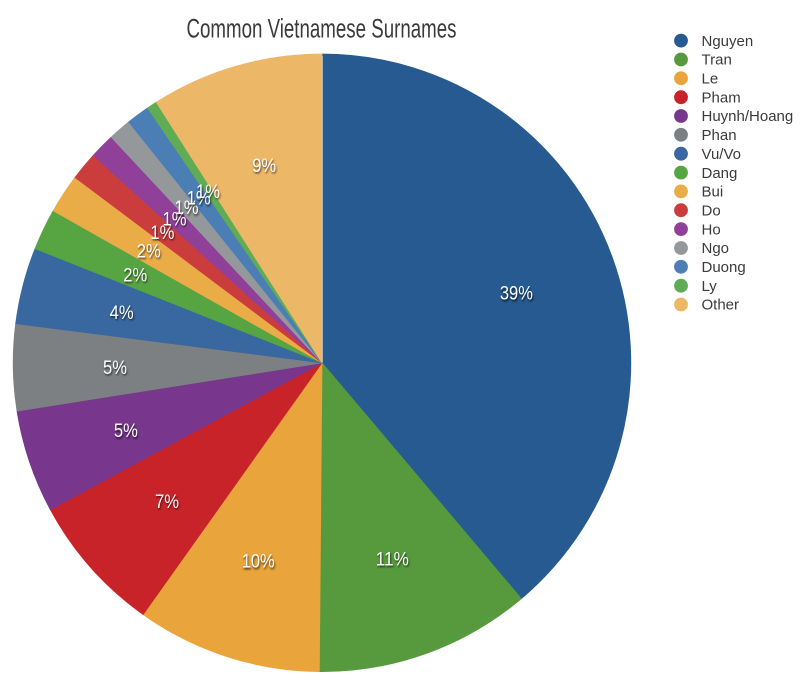 The image size is (800, 700). What do you see at coordinates (122, 313) in the screenshot?
I see `svg-text: 4%` at bounding box center [122, 313].